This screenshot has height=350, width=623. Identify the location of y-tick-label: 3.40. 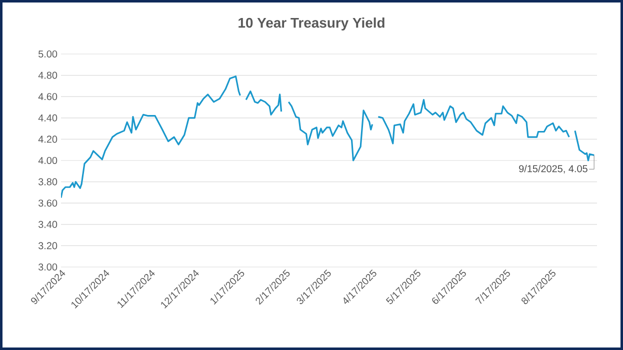
(48, 224).